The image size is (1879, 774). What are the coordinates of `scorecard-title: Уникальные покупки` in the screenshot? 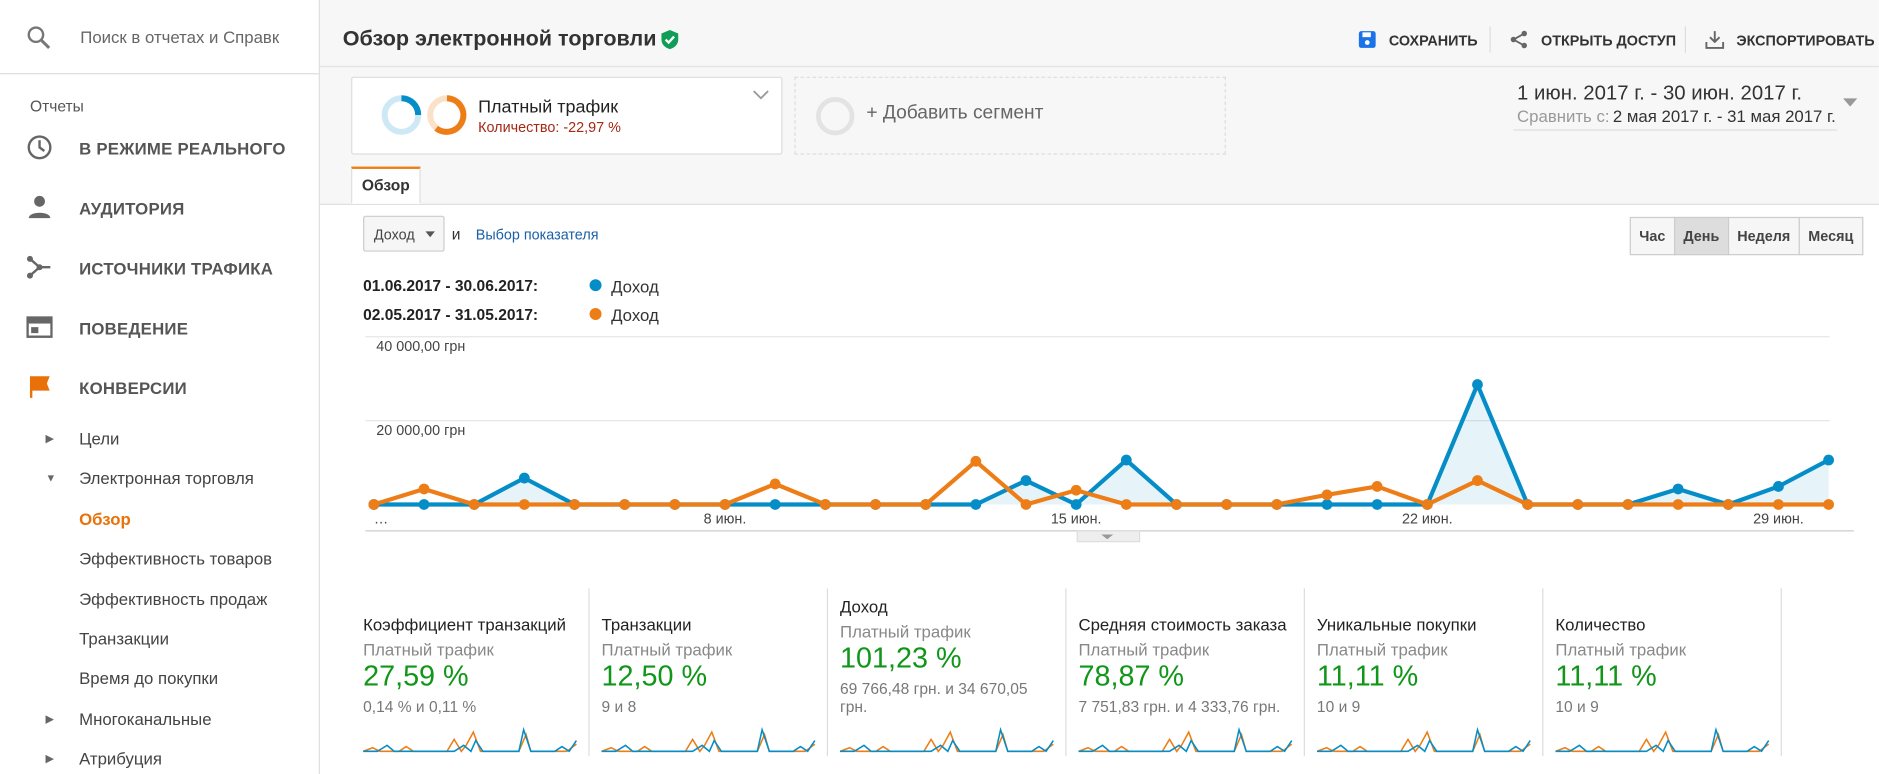 It's located at (1396, 624).